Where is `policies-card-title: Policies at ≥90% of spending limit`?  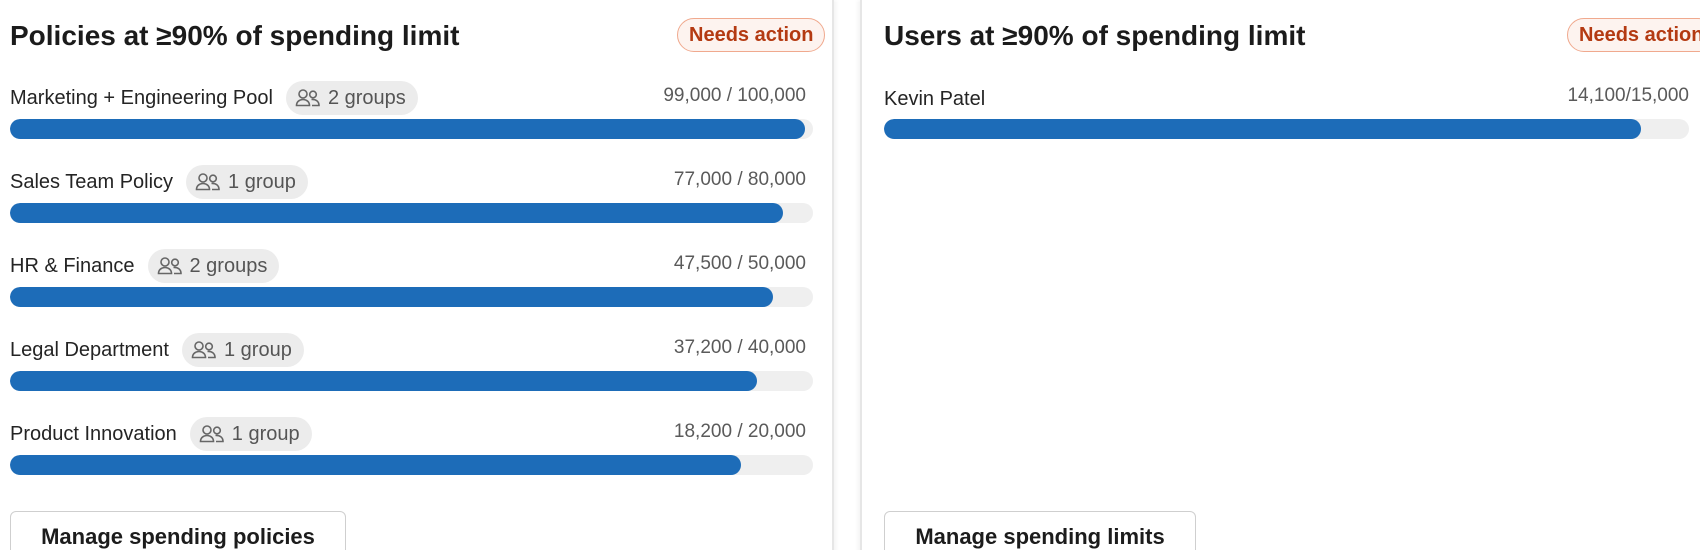
policies-card-title: Policies at ≥90% of spending limit is located at coordinates (235, 35).